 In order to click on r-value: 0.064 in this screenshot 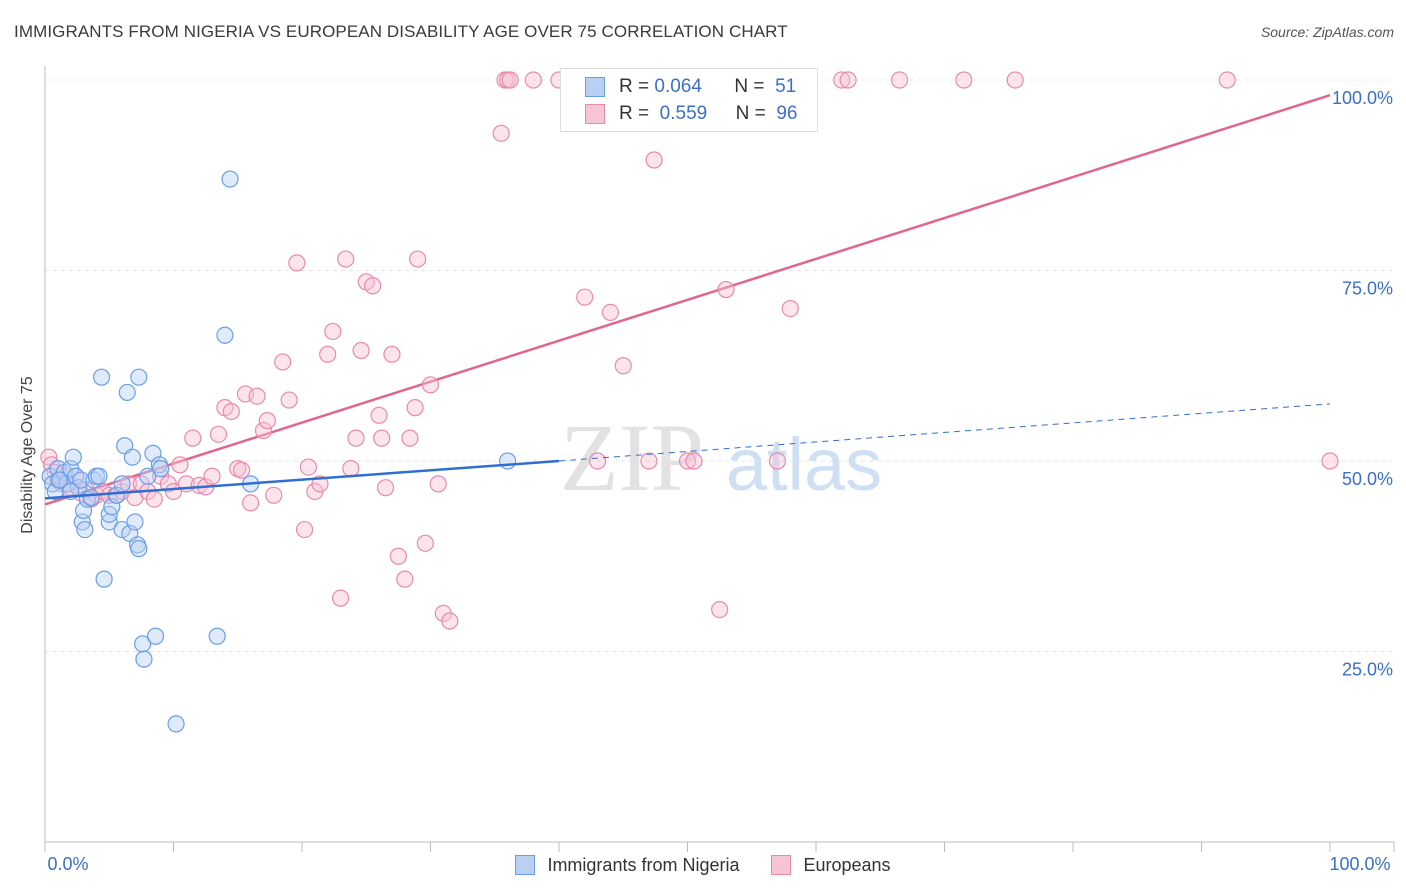, I will do `click(678, 86)`.